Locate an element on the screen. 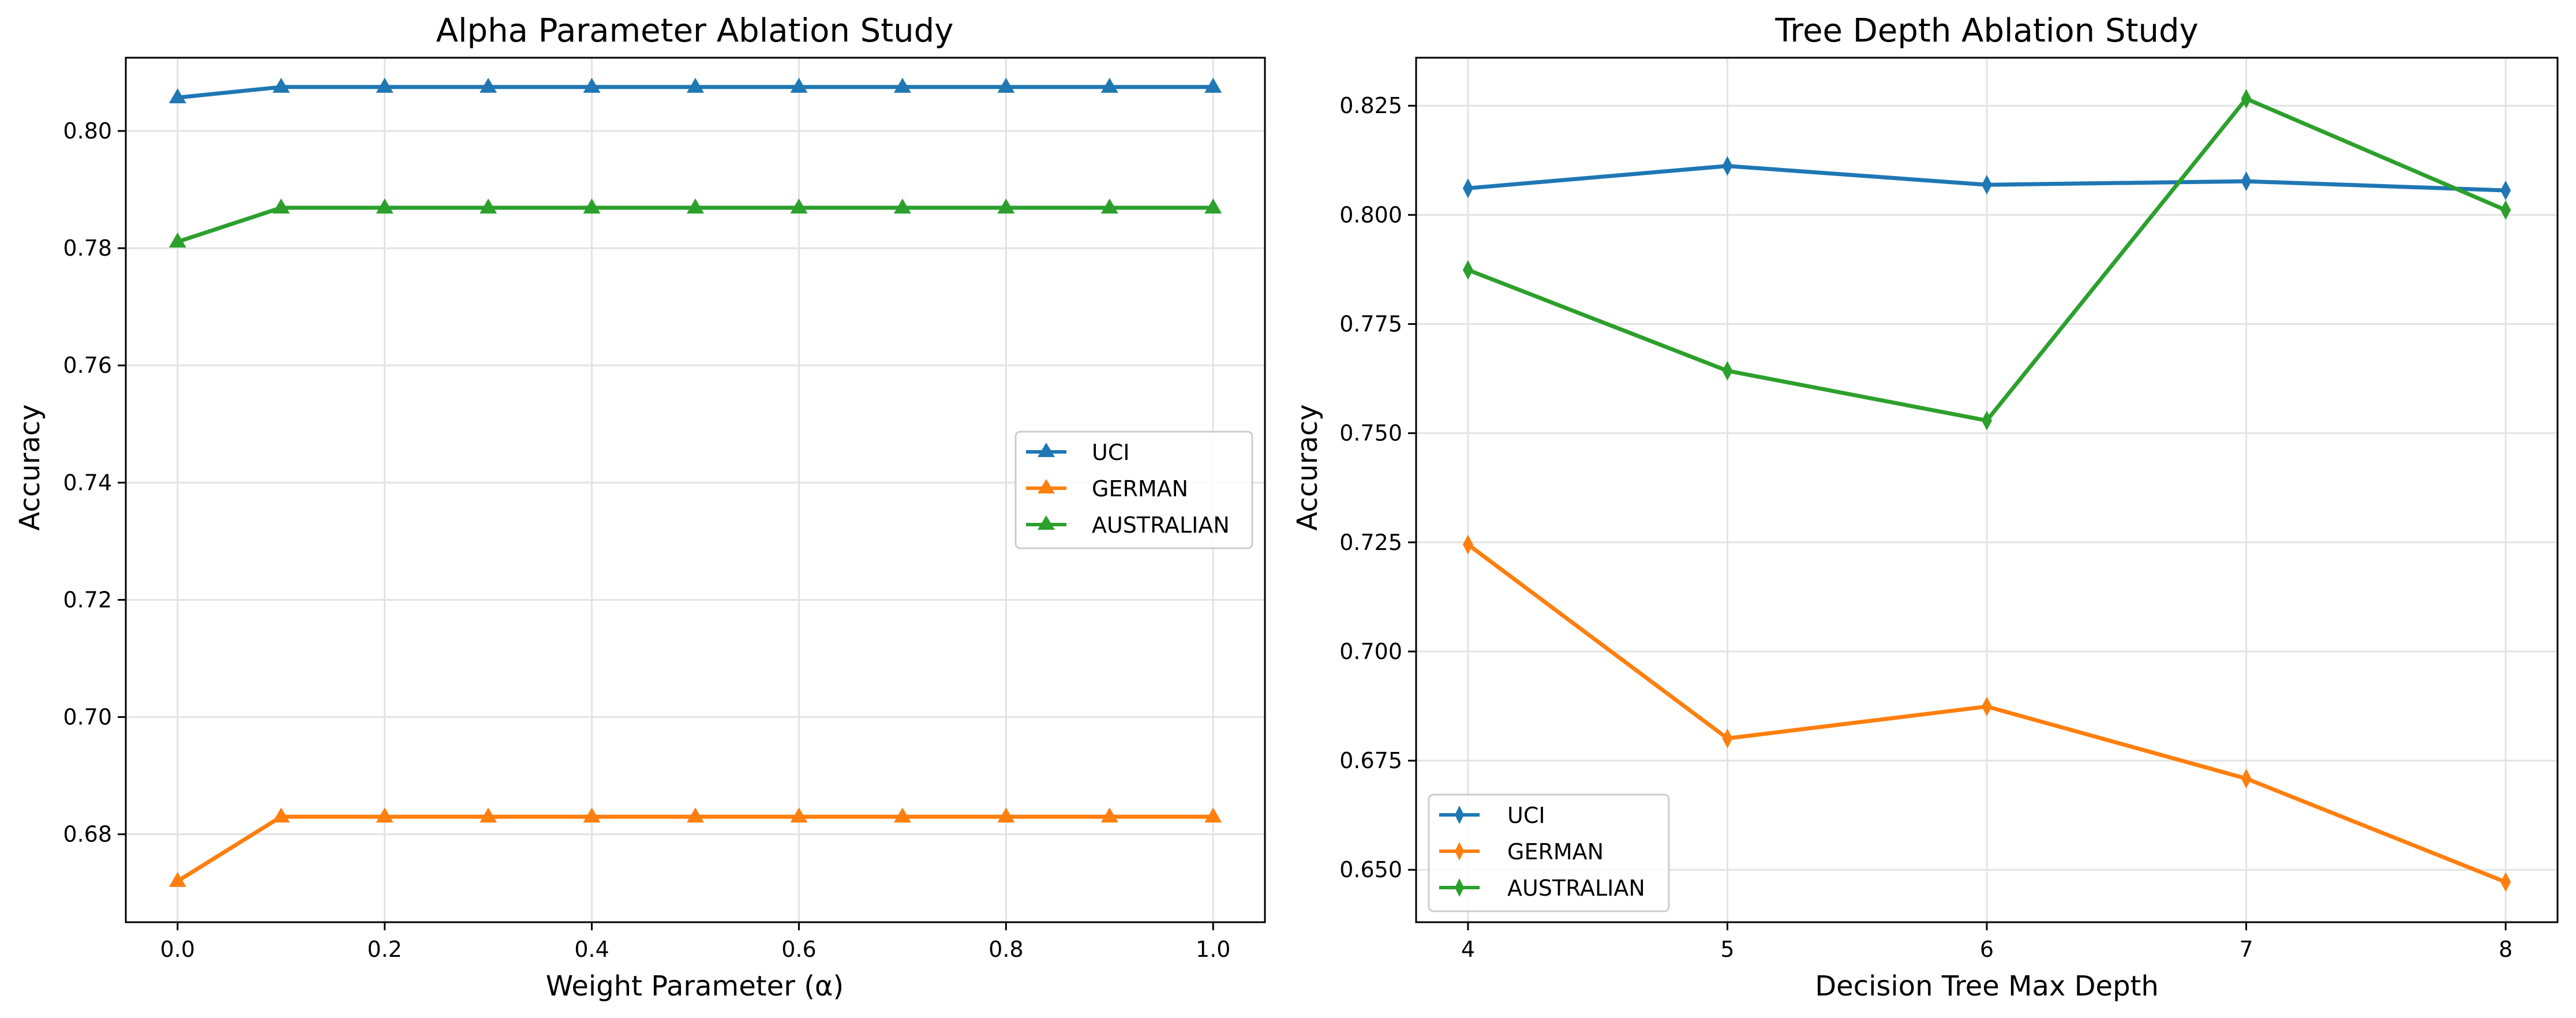 The height and width of the screenshot is (1018, 2576). y-tick-label: 0.750 is located at coordinates (1370, 433).